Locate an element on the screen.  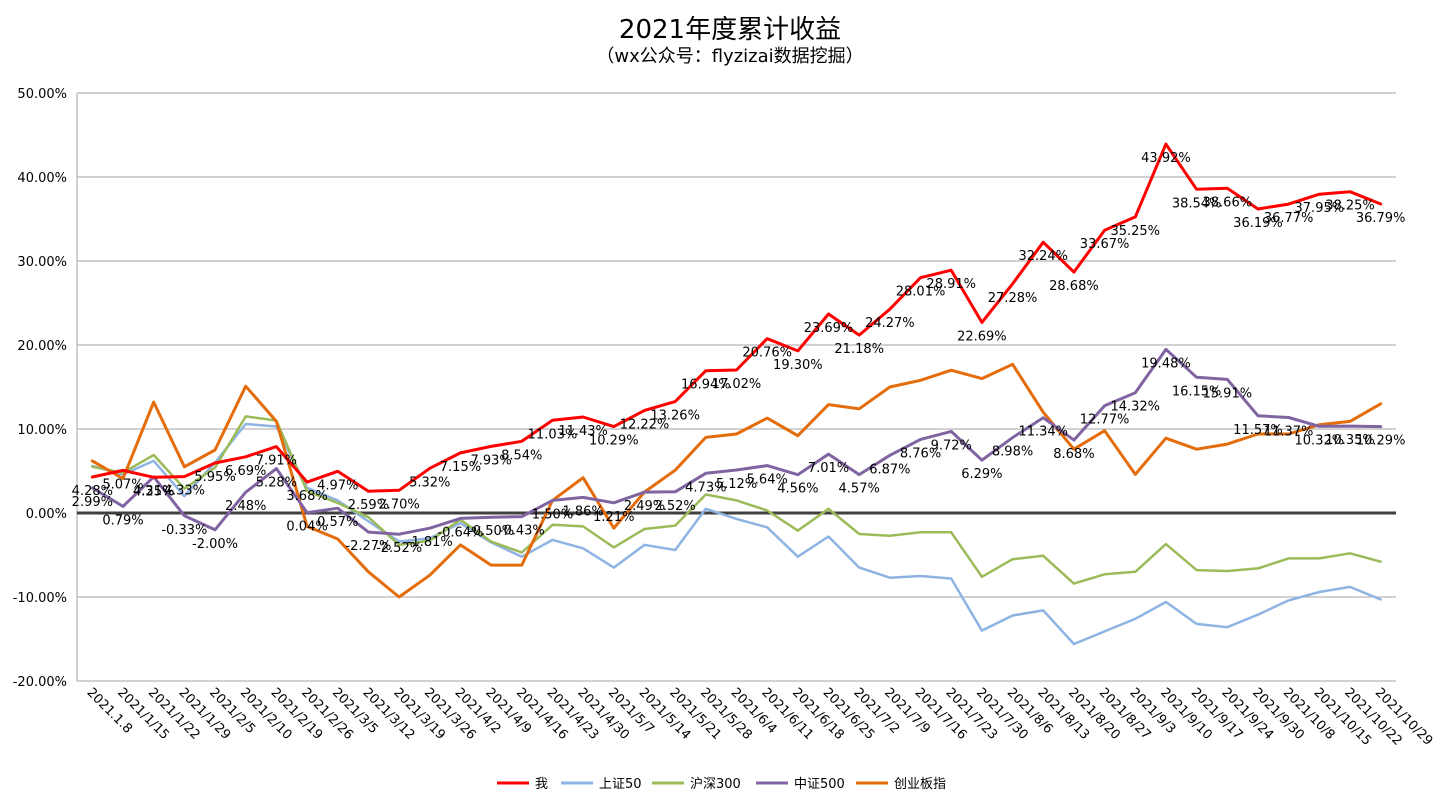
data-label: 13.26% is located at coordinates (675, 416).